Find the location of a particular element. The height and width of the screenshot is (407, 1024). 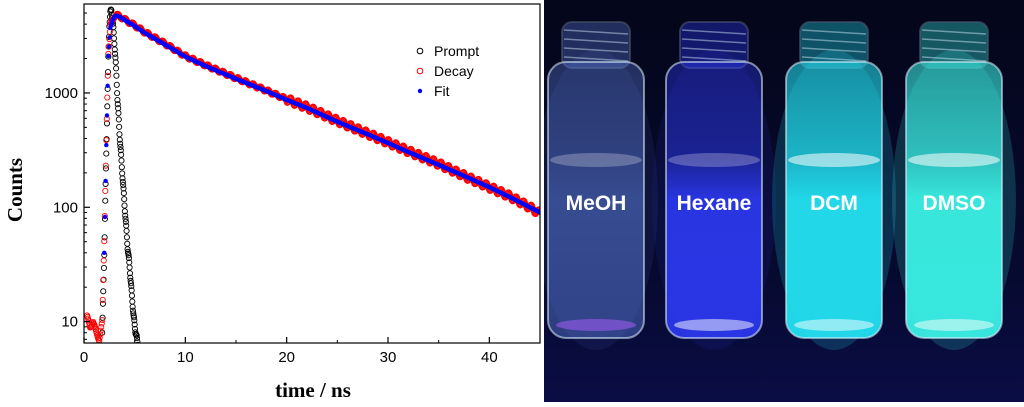

legend-label-prompt: Prompt is located at coordinates (456, 51).